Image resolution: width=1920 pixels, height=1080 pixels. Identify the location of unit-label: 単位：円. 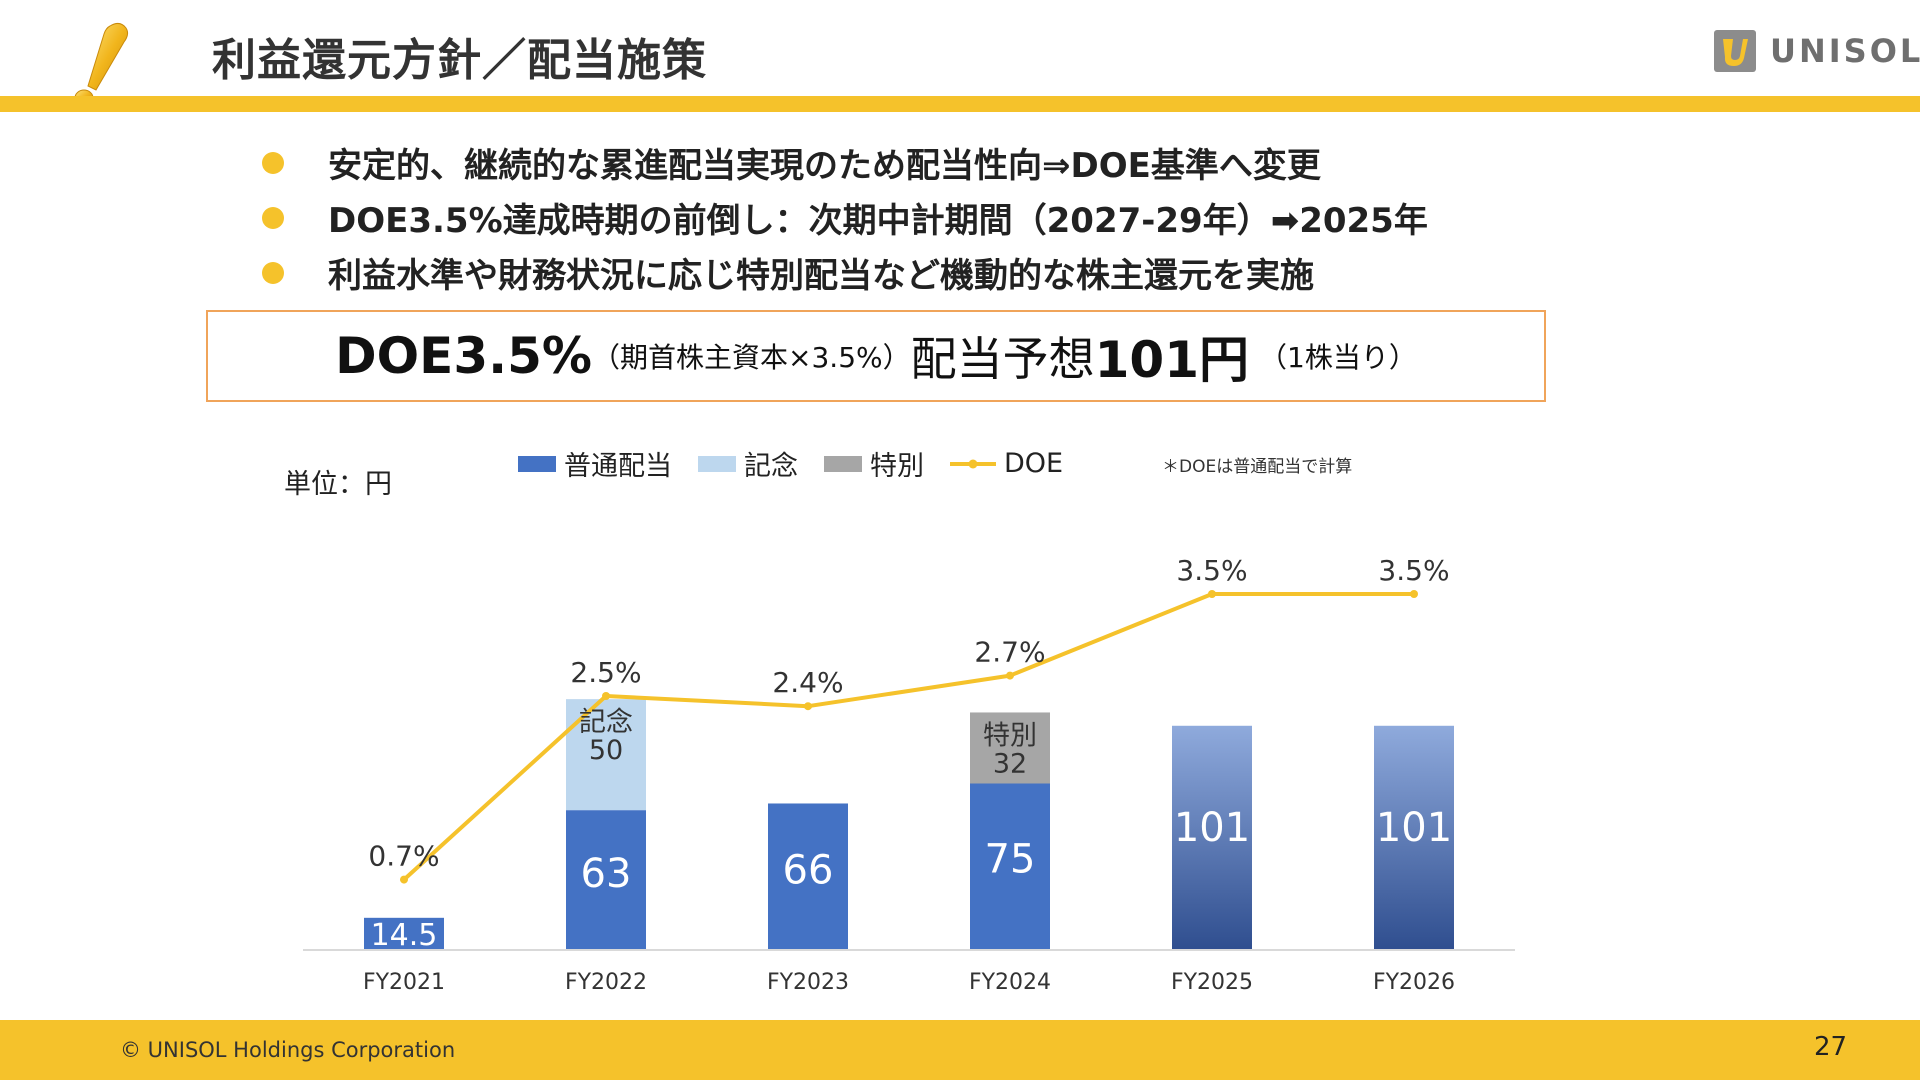
(338, 484).